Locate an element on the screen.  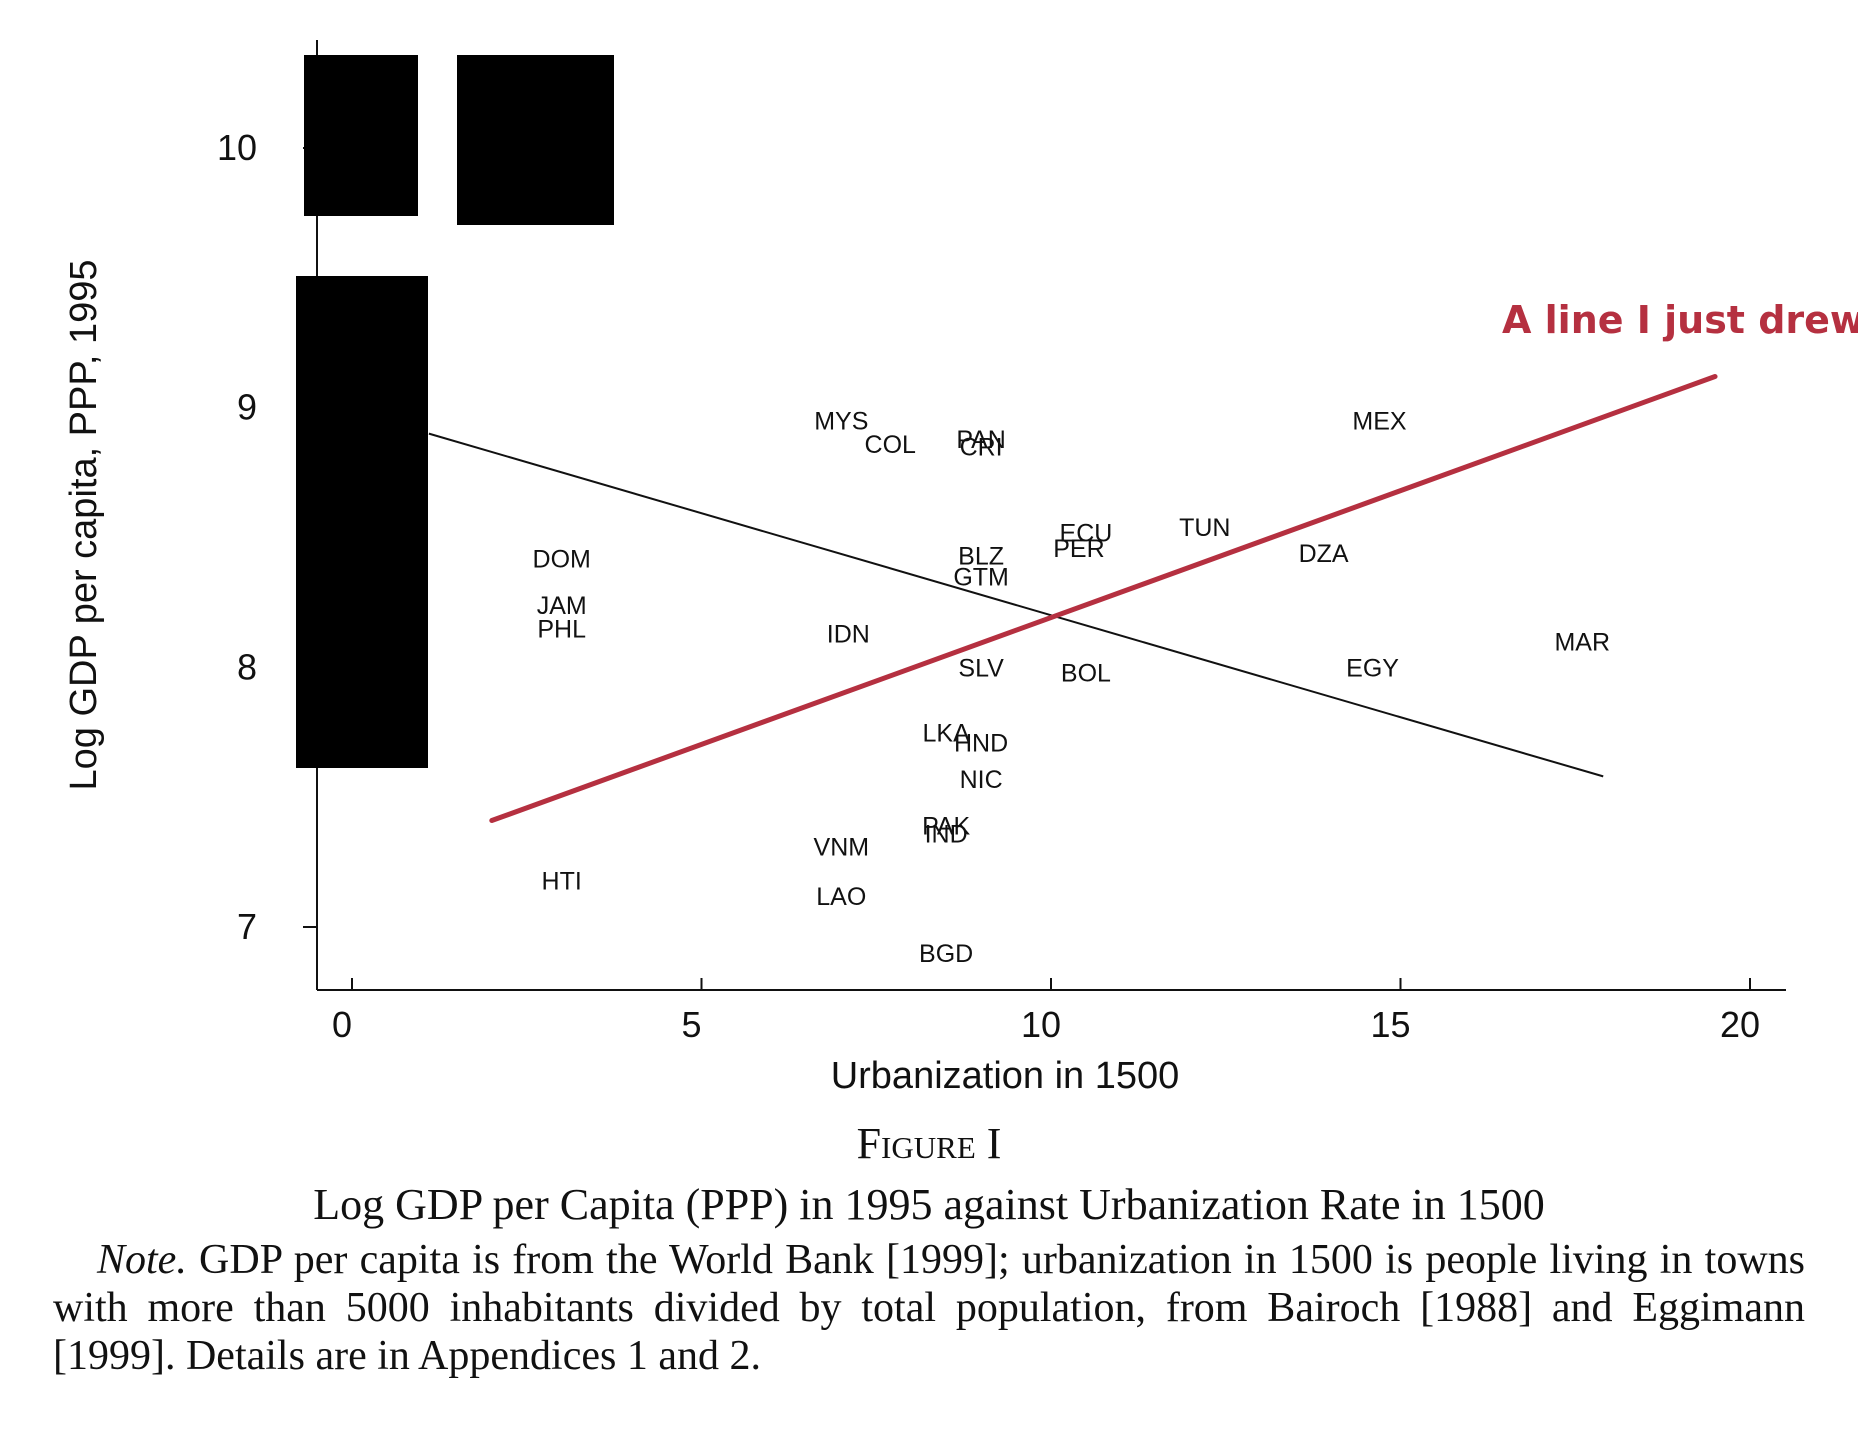
country-label-pak: PAK is located at coordinates (946, 827).